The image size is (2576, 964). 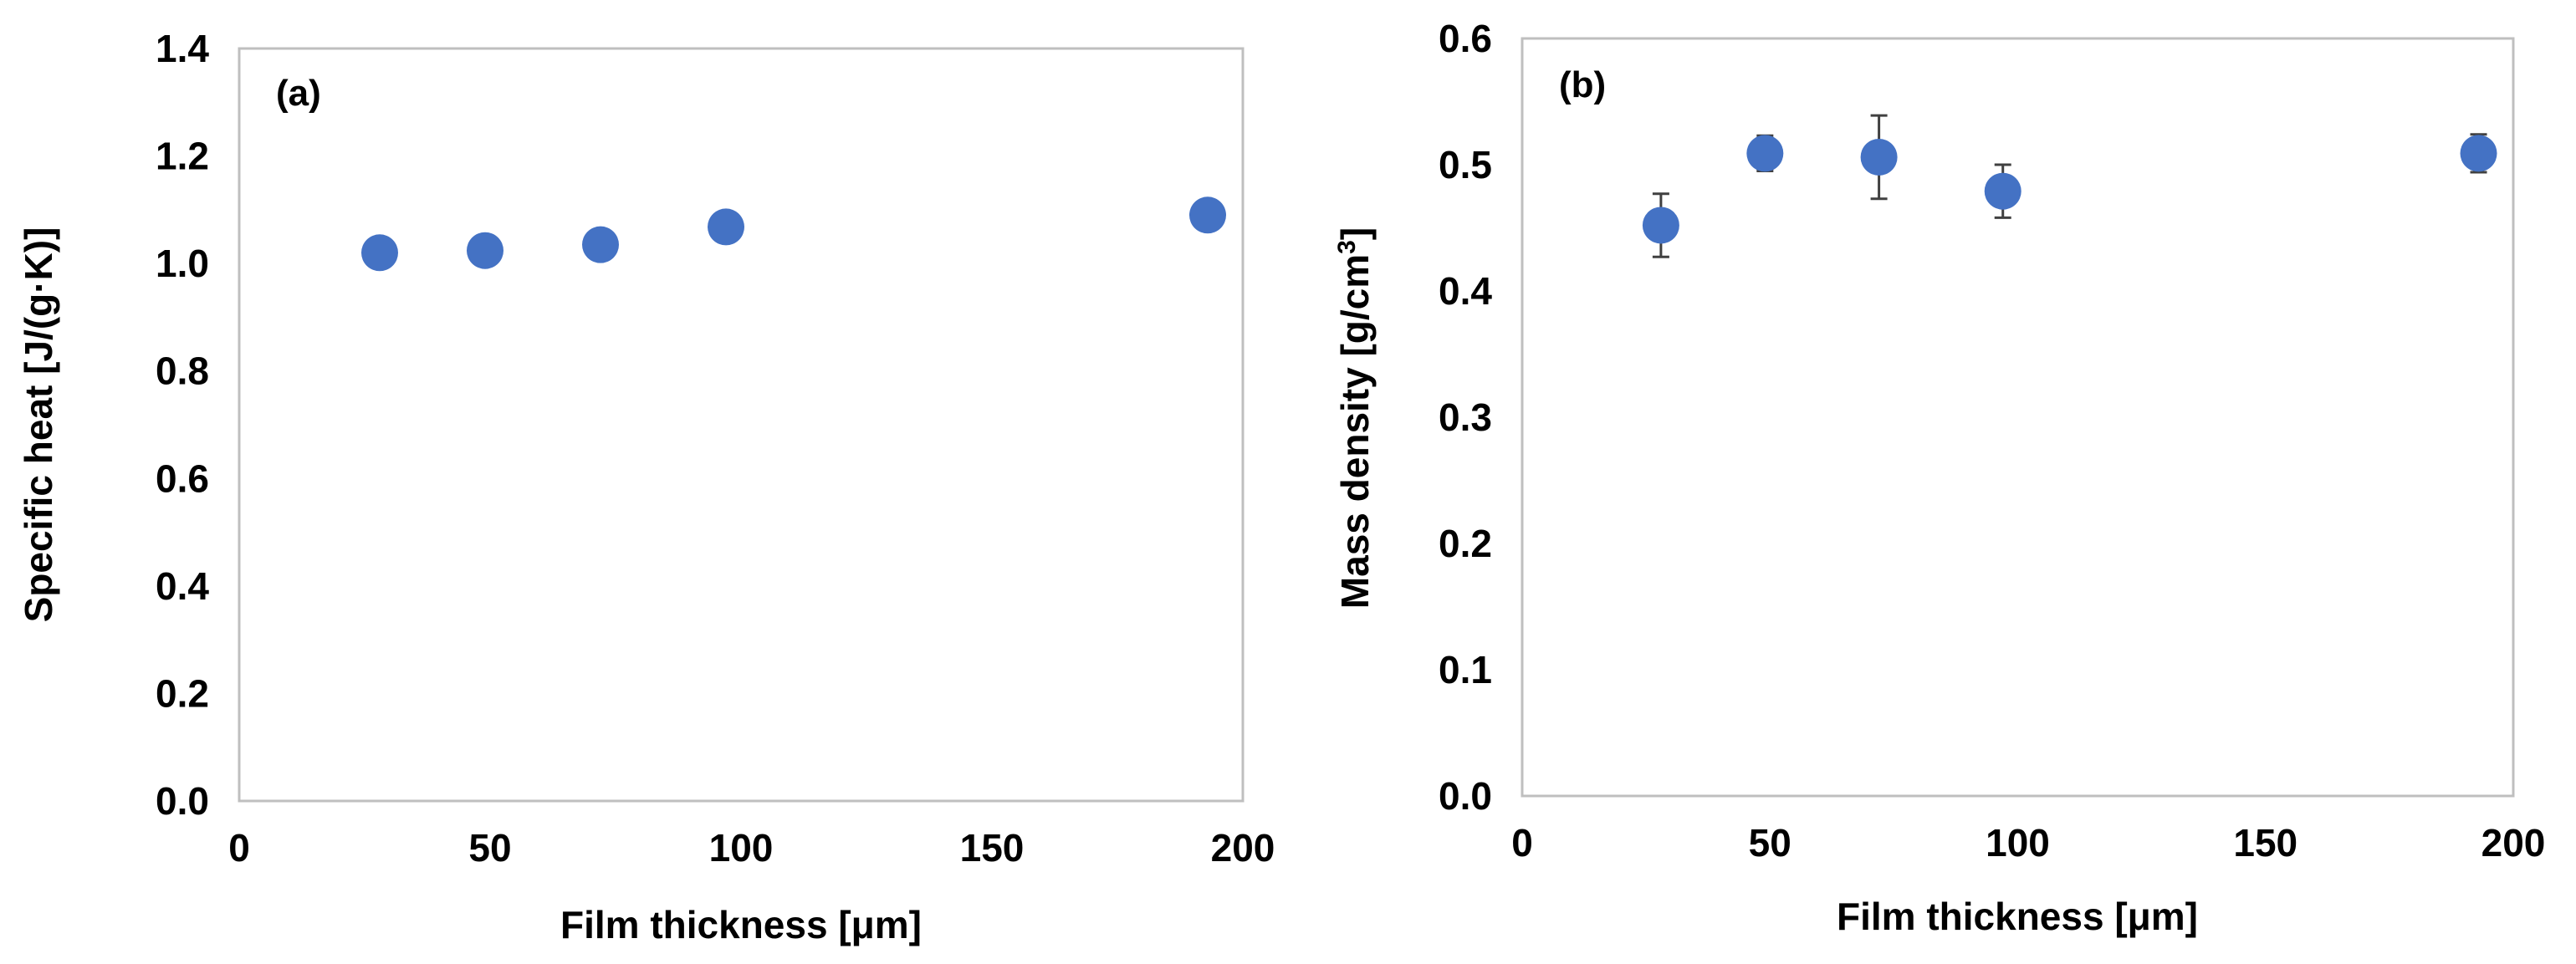 What do you see at coordinates (298, 93) in the screenshot?
I see `panel-label-a: (a)` at bounding box center [298, 93].